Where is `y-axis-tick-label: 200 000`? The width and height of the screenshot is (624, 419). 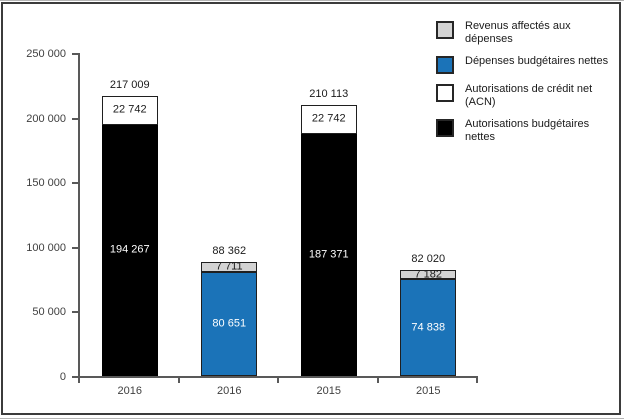 y-axis-tick-label: 200 000 is located at coordinates (46, 118).